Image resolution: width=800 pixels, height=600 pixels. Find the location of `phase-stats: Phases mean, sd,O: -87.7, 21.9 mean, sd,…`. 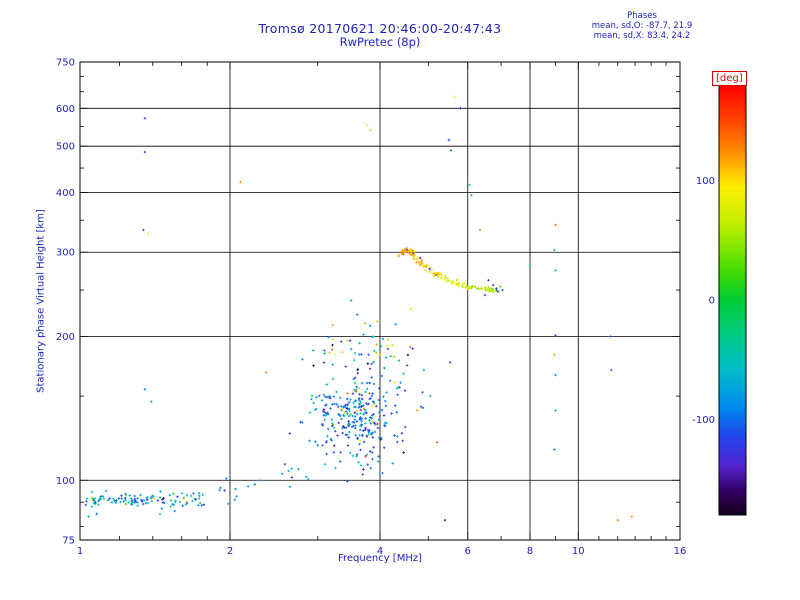

phase-stats: Phases mean, sd,O: -87.7, 21.9 mean, sd,… is located at coordinates (642, 26).